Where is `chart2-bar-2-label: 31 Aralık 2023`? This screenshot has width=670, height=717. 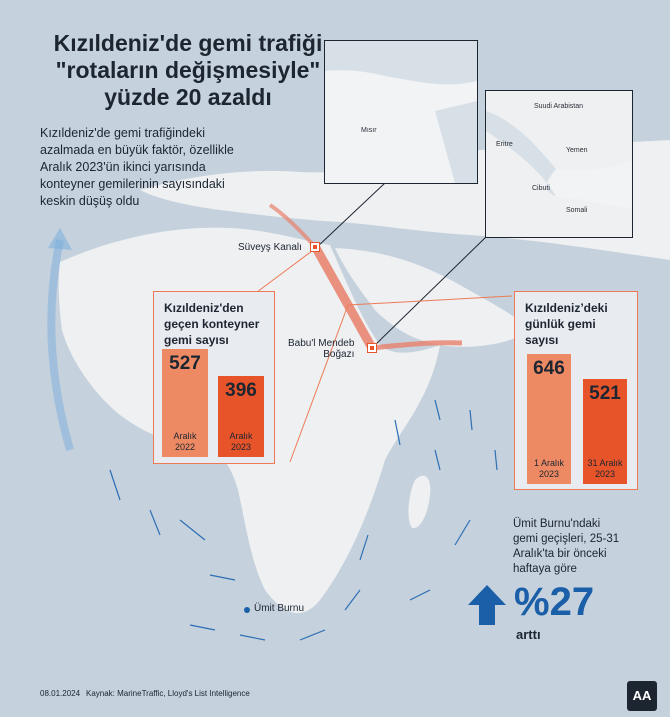 chart2-bar-2-label: 31 Aralık 2023 is located at coordinates (605, 469).